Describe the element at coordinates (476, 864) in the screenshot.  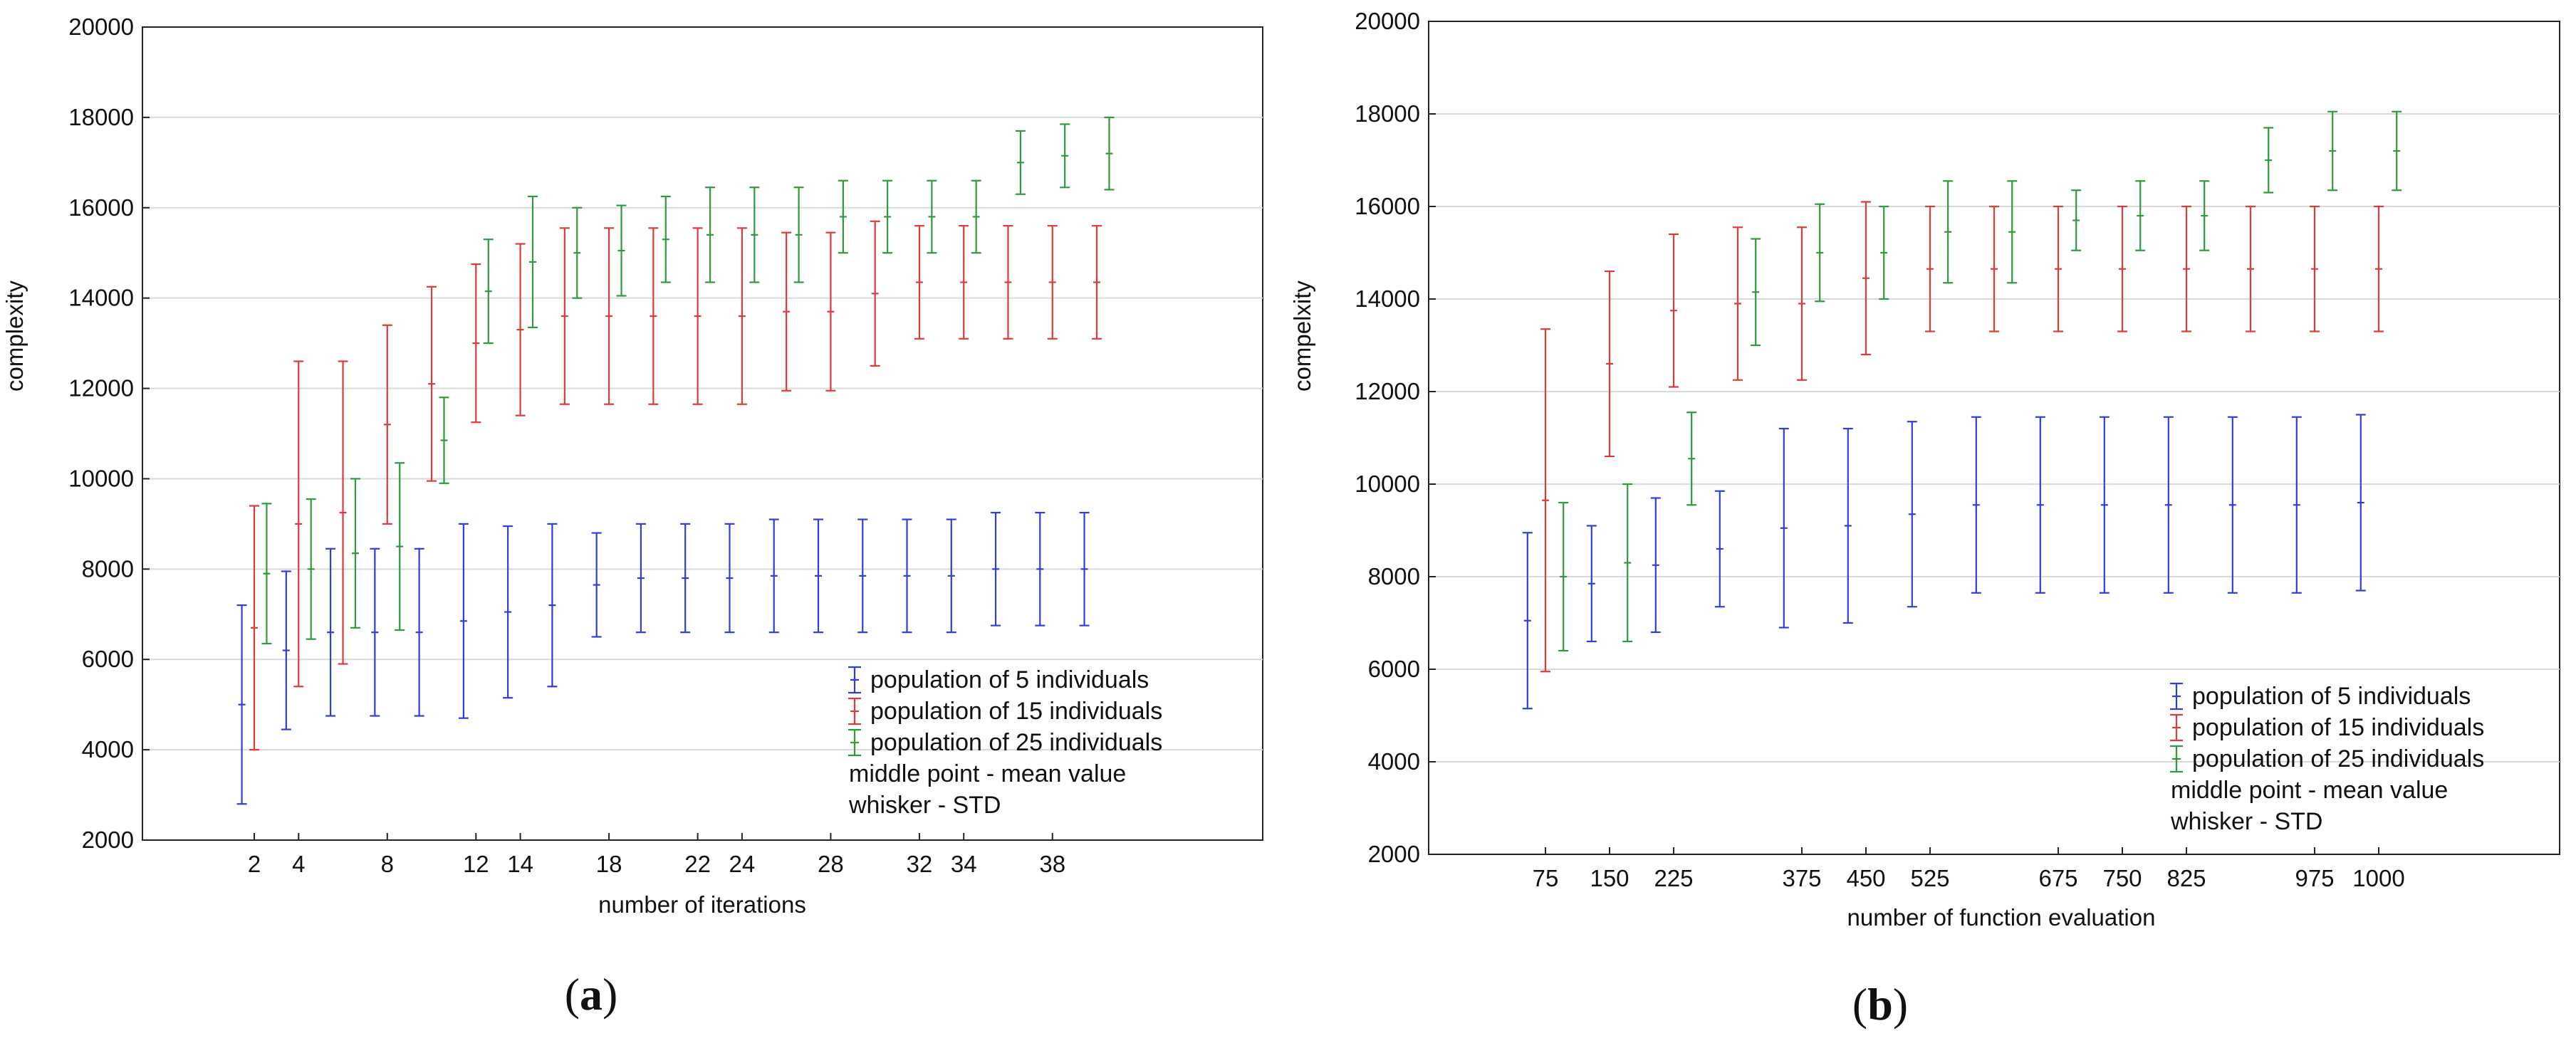
I see `x-tick-label: 12` at that location.